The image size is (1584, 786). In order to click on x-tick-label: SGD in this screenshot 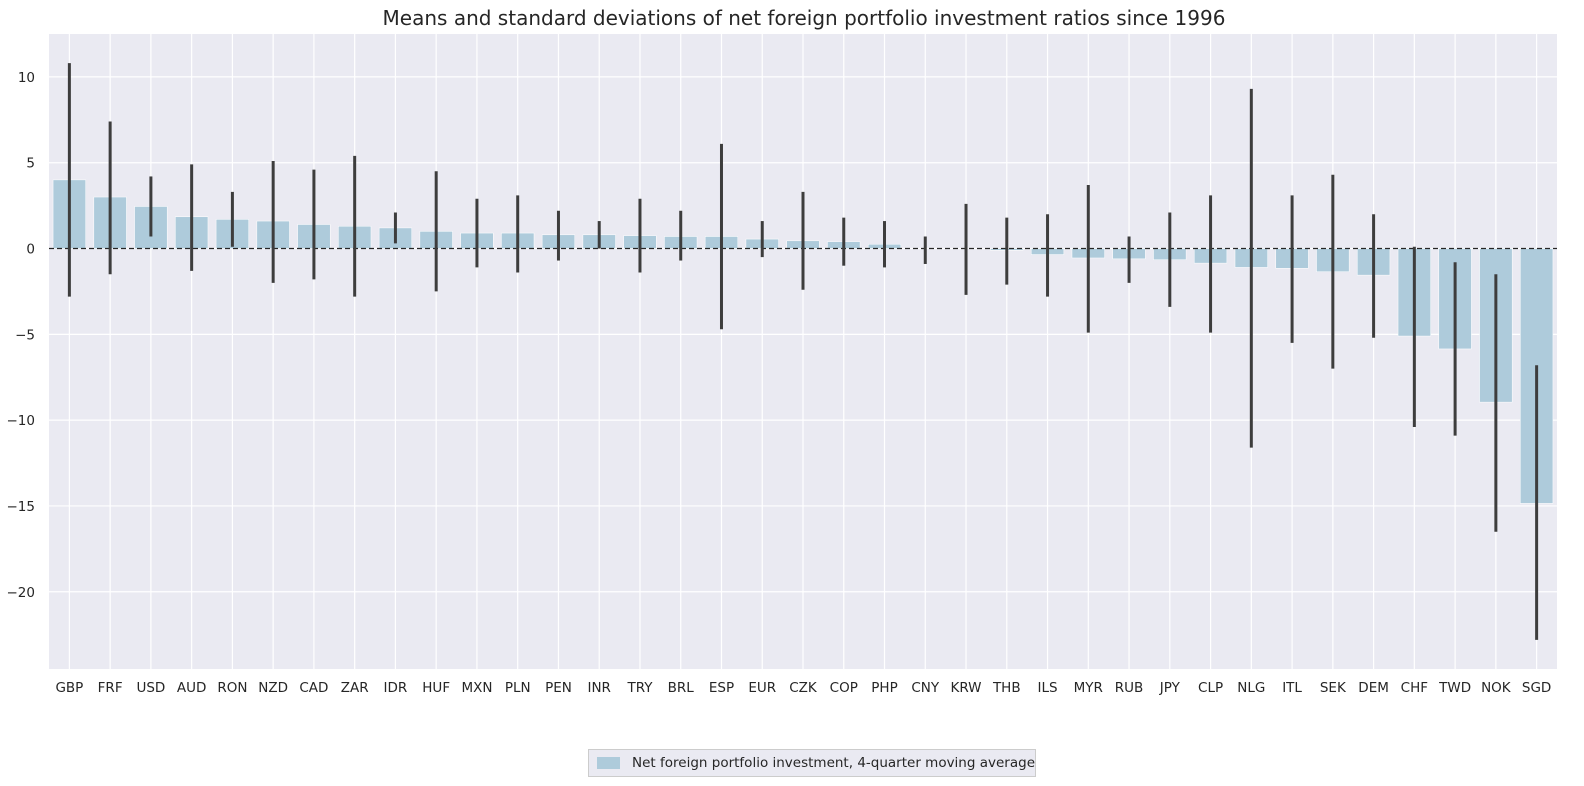, I will do `click(1536, 688)`.